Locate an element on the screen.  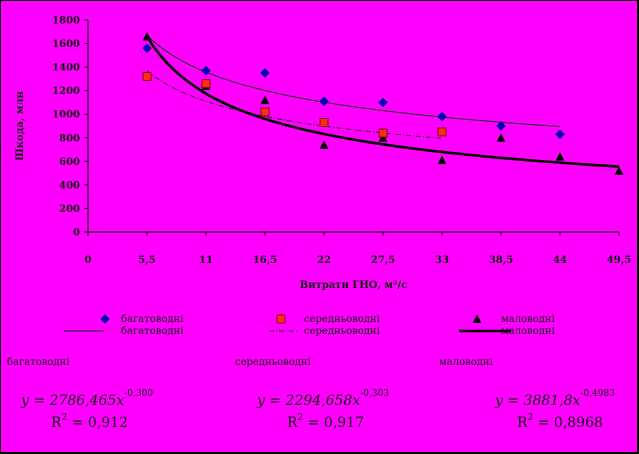
x-tick-label: 44 is located at coordinates (560, 260).